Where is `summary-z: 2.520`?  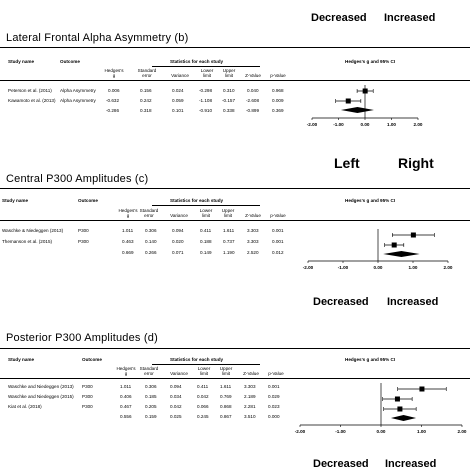
summary-z: 2.520 is located at coordinates (253, 252).